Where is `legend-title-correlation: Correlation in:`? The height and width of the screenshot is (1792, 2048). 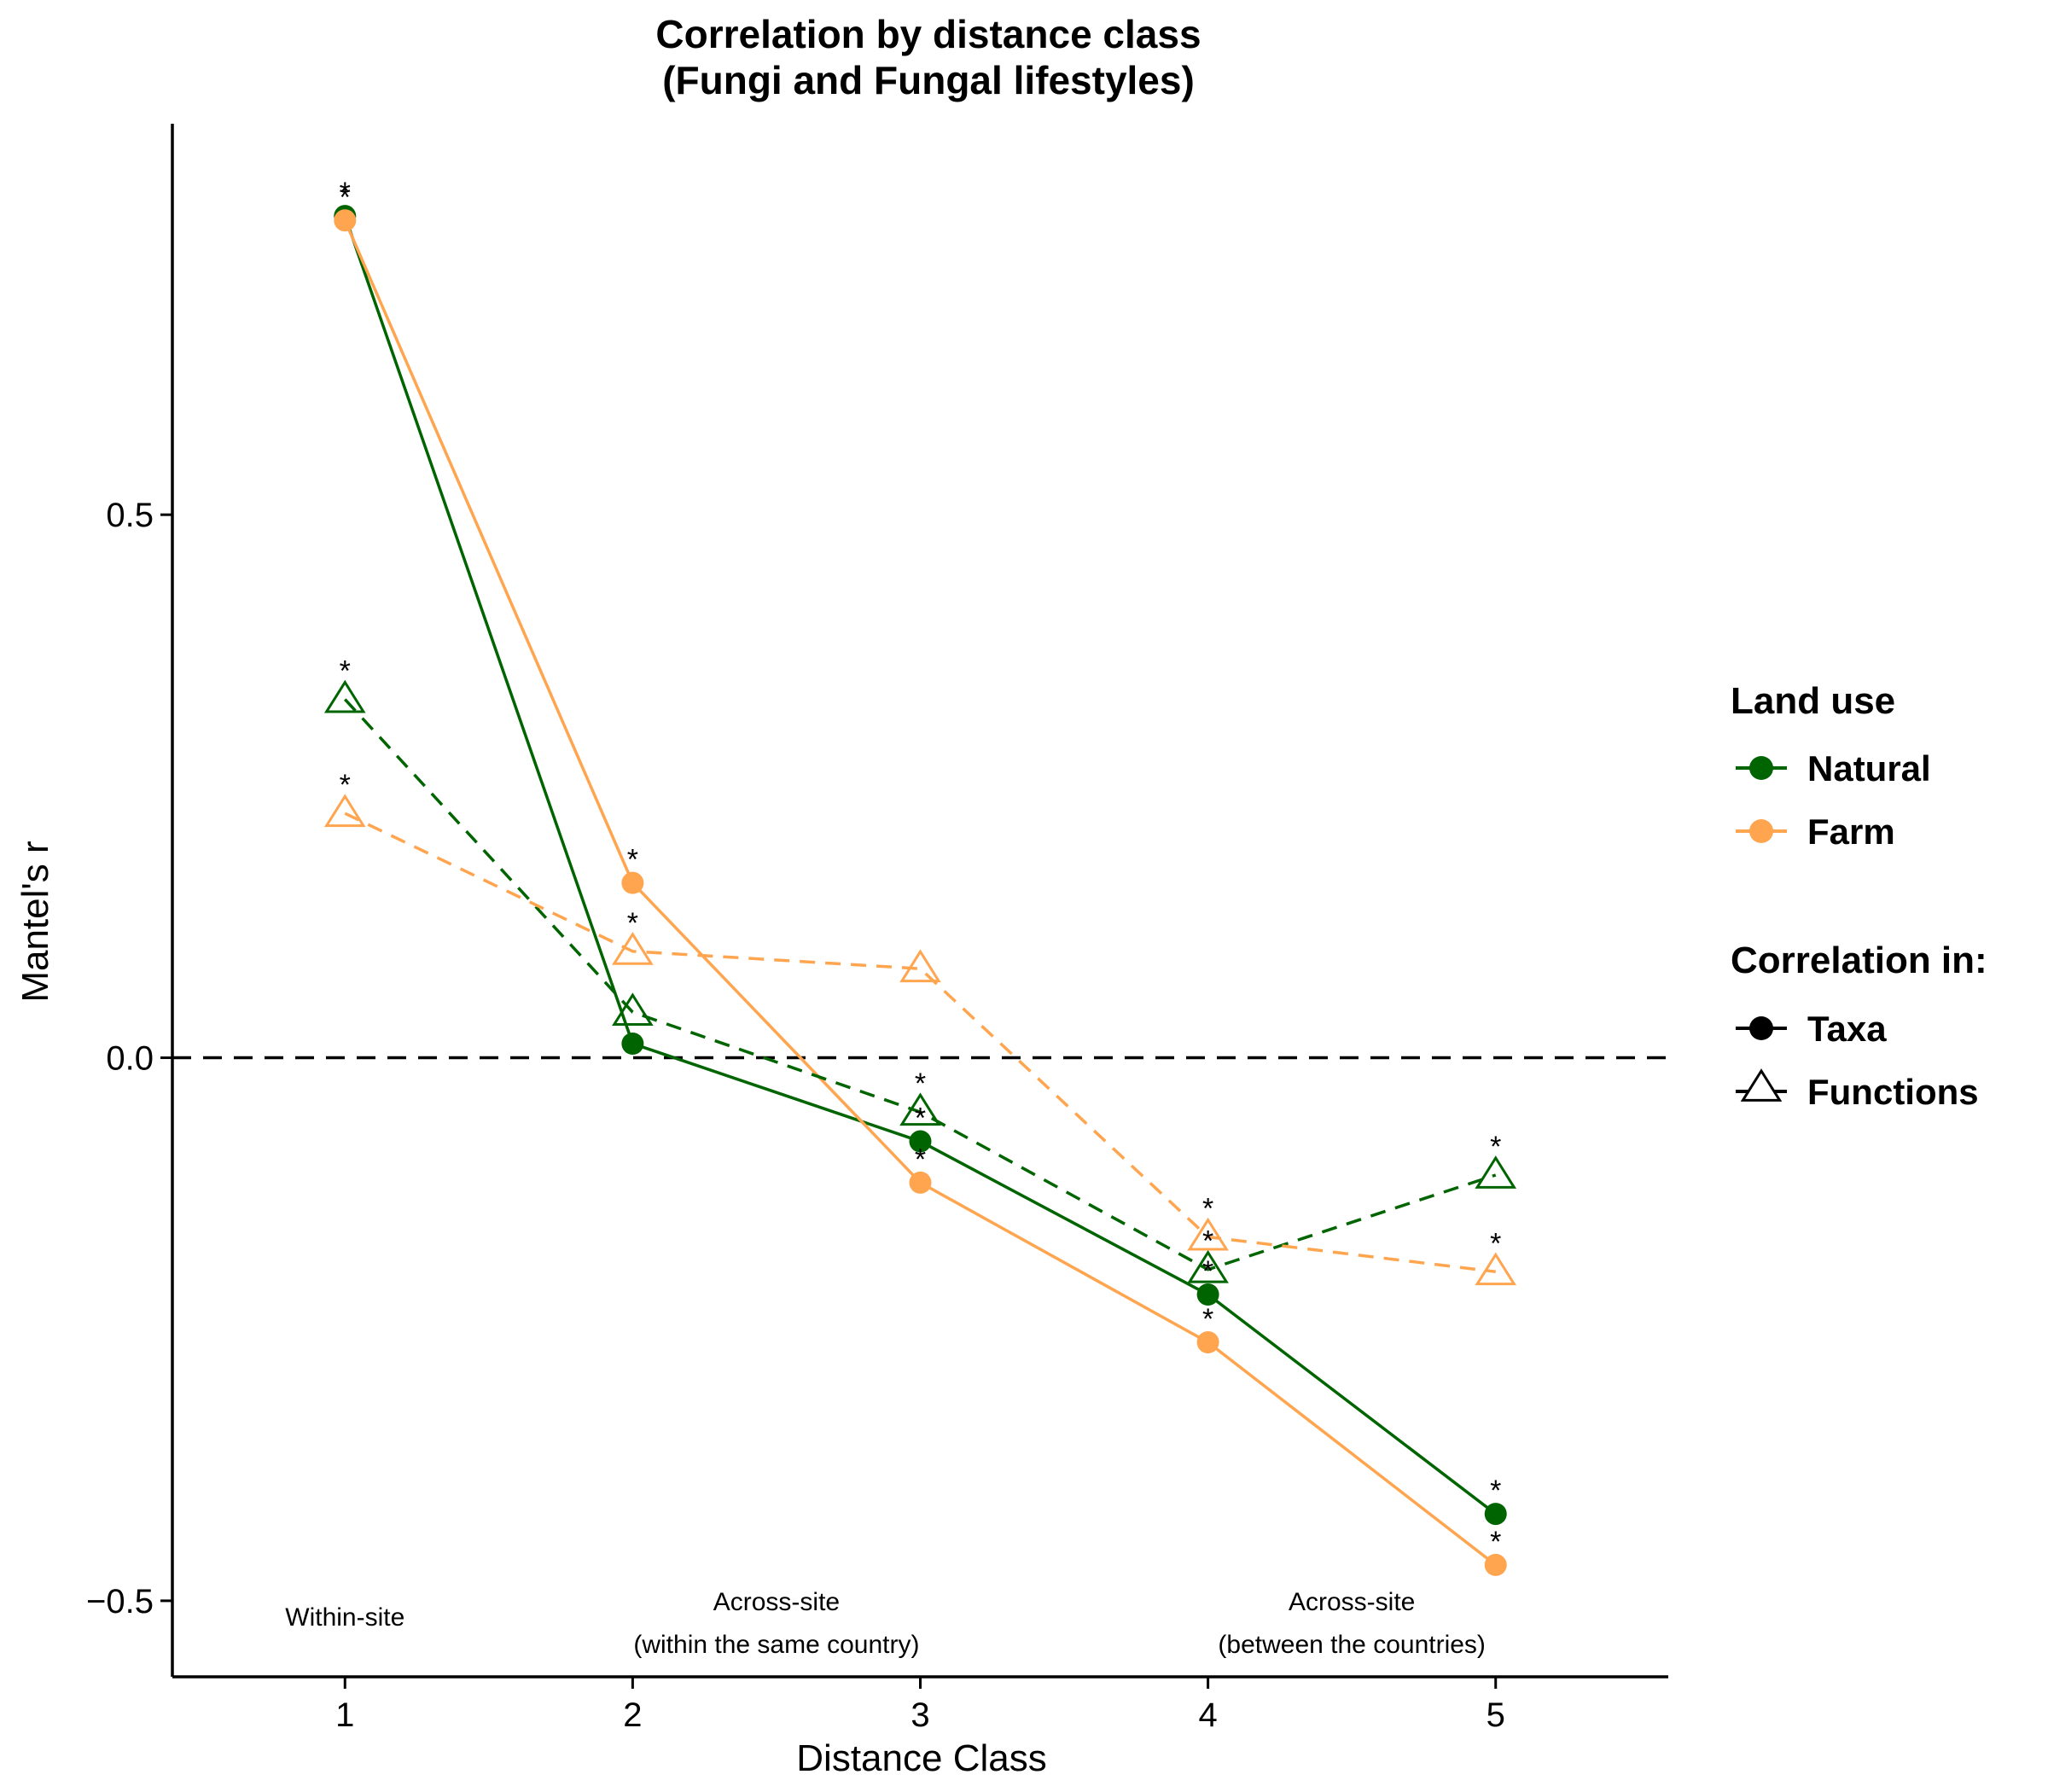 legend-title-correlation: Correlation in: is located at coordinates (1859, 961).